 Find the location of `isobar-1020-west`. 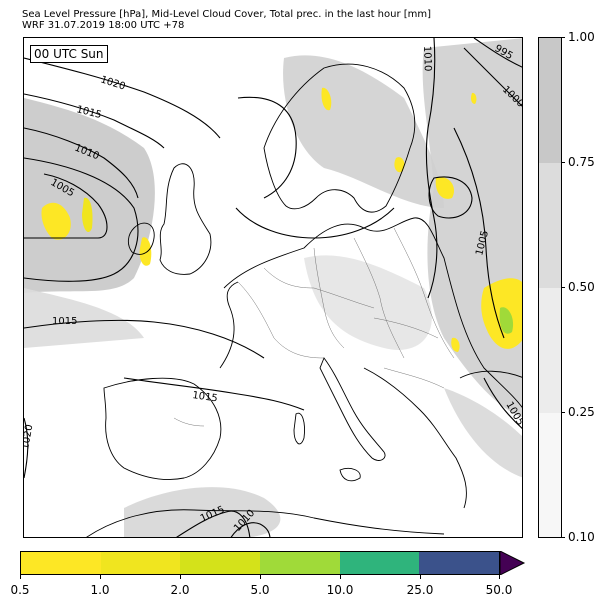

isobar-1020-west is located at coordinates (26, 448).